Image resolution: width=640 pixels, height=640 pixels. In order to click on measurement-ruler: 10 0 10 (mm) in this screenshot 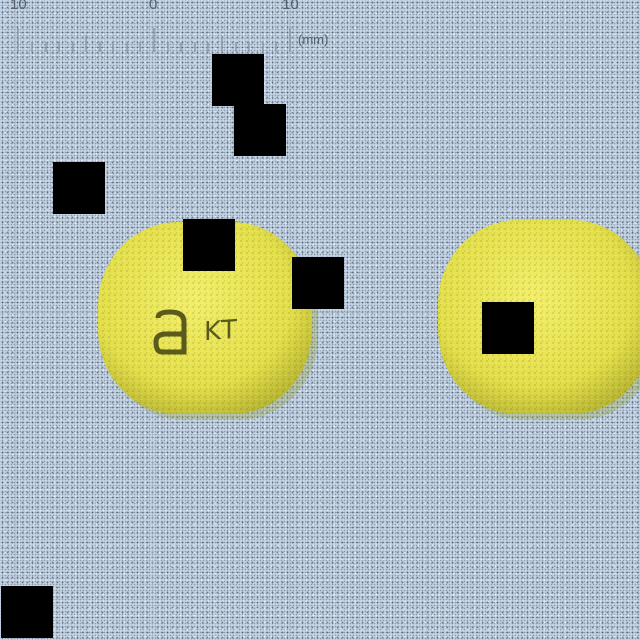, I will do `click(320, 30)`.